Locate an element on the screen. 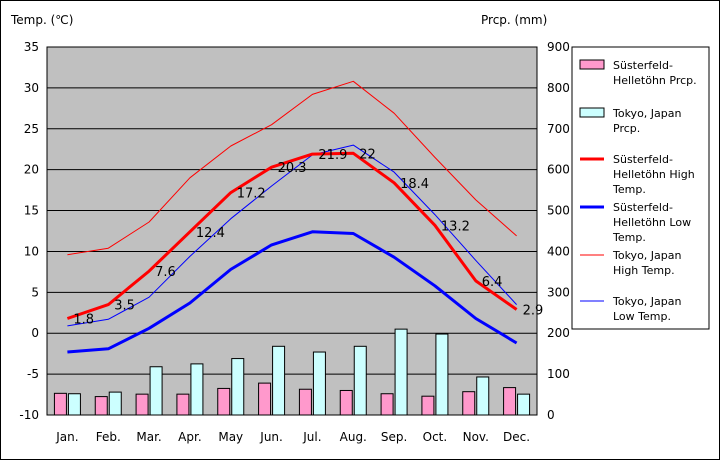 The width and height of the screenshot is (720, 463). high-temp-data-label: 7.6 is located at coordinates (165, 272).